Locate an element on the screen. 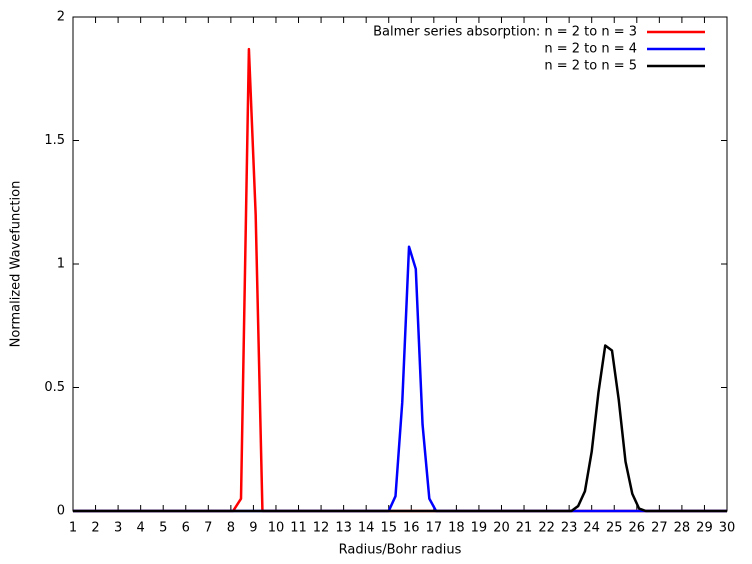 This screenshot has height=564, width=752. y-tick-label: 1 is located at coordinates (61, 264).